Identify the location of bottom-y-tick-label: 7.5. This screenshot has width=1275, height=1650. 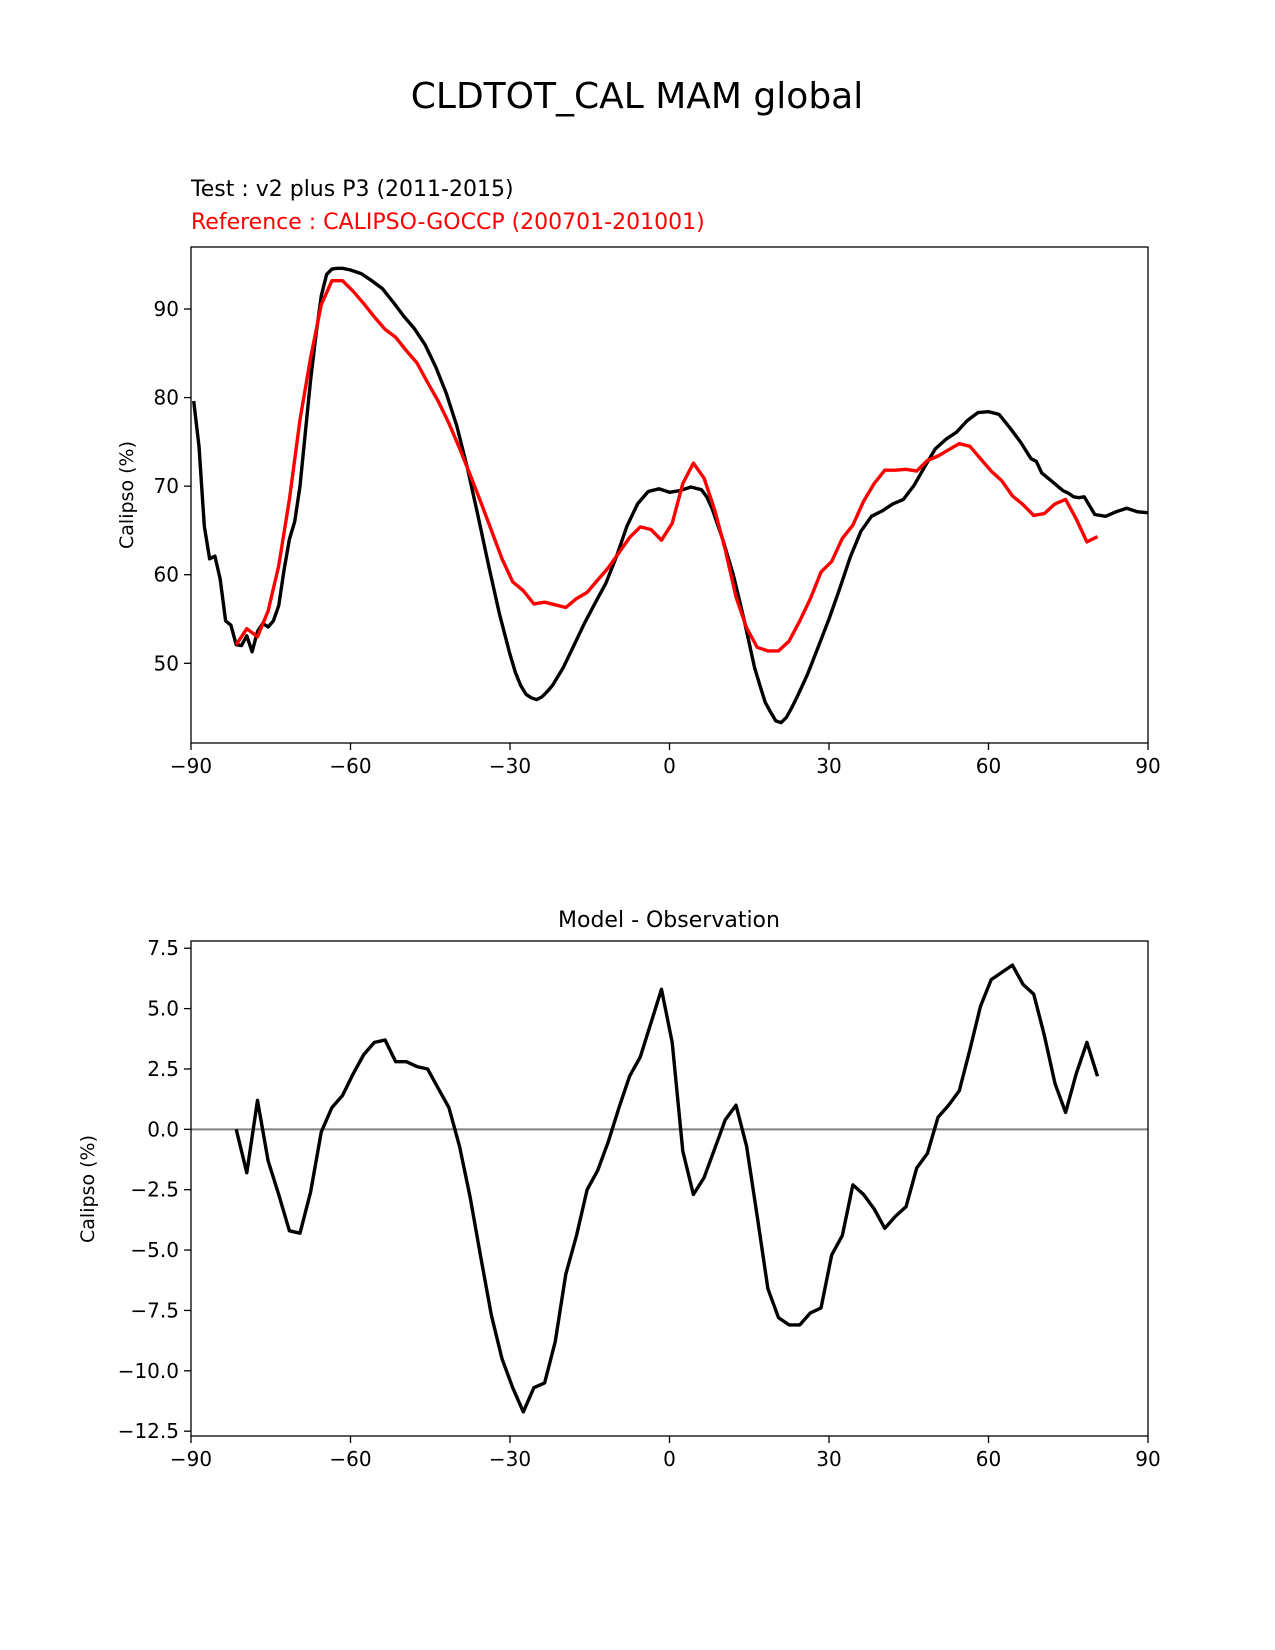
(163, 948).